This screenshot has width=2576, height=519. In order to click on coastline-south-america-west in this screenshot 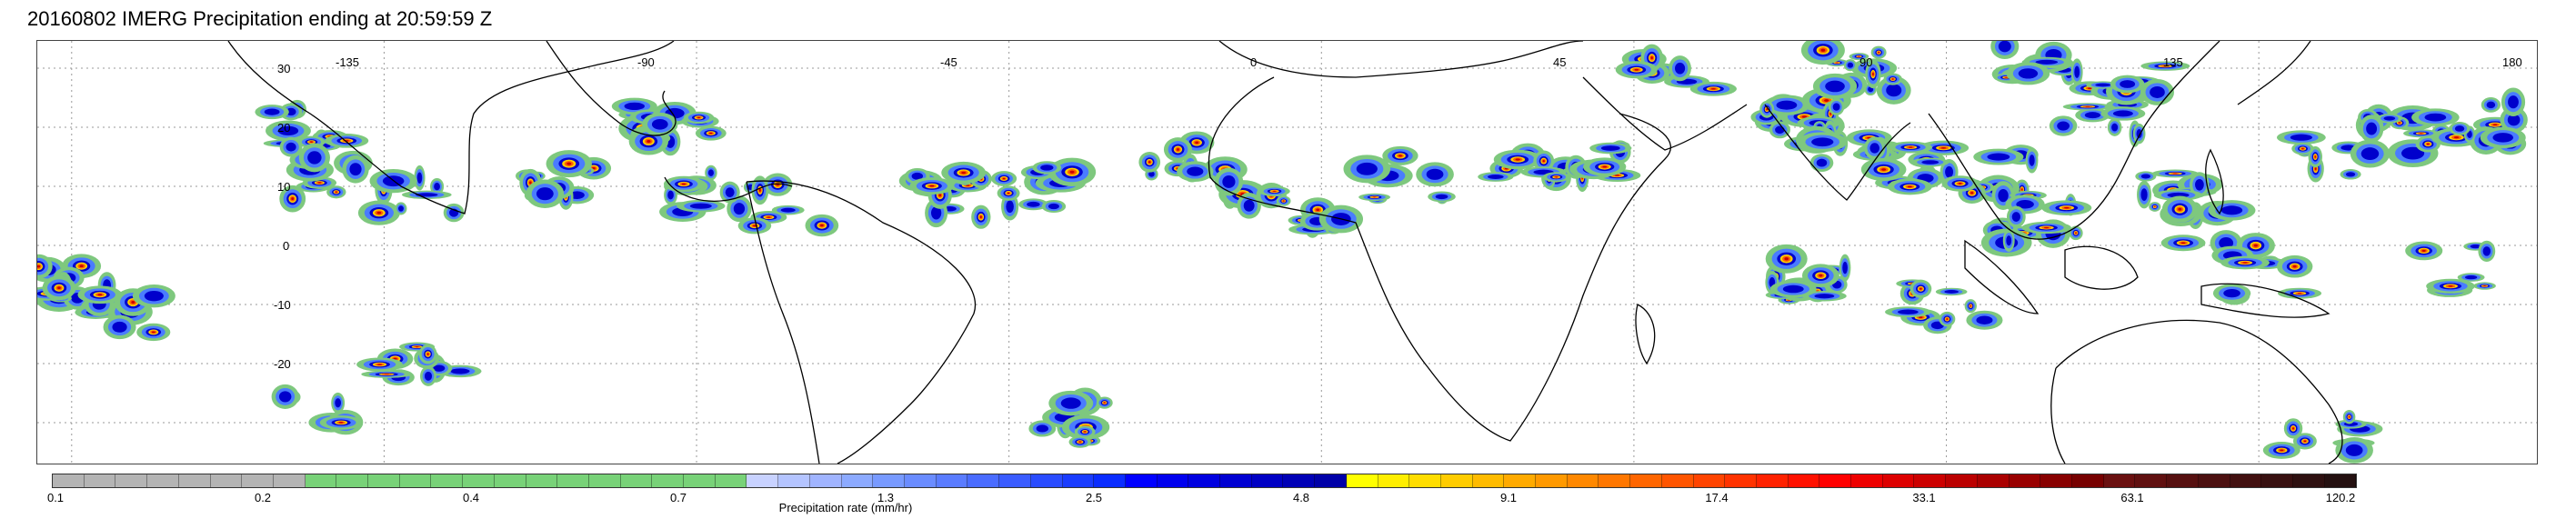, I will do `click(783, 322)`.